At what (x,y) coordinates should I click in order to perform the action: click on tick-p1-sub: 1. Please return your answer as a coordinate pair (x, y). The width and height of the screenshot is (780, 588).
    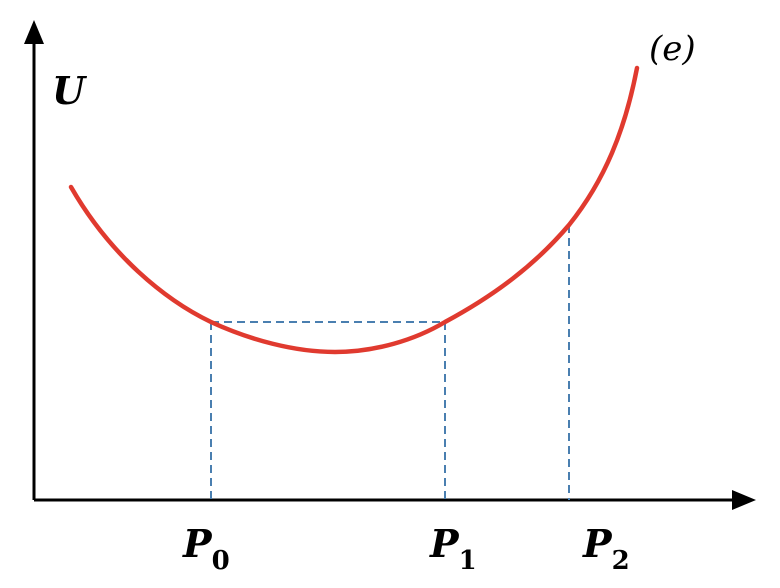
    Looking at the image, I should click on (468, 561).